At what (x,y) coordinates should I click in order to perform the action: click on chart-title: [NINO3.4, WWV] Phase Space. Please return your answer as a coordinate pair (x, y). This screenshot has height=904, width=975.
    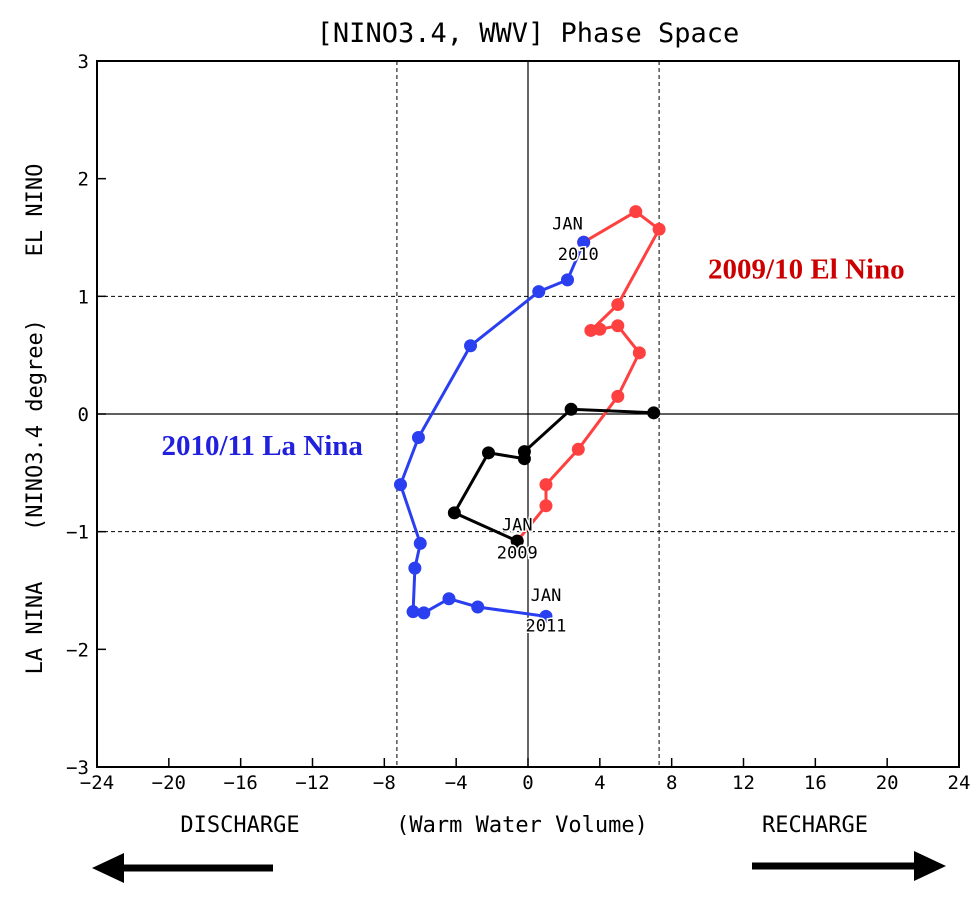
    Looking at the image, I should click on (528, 33).